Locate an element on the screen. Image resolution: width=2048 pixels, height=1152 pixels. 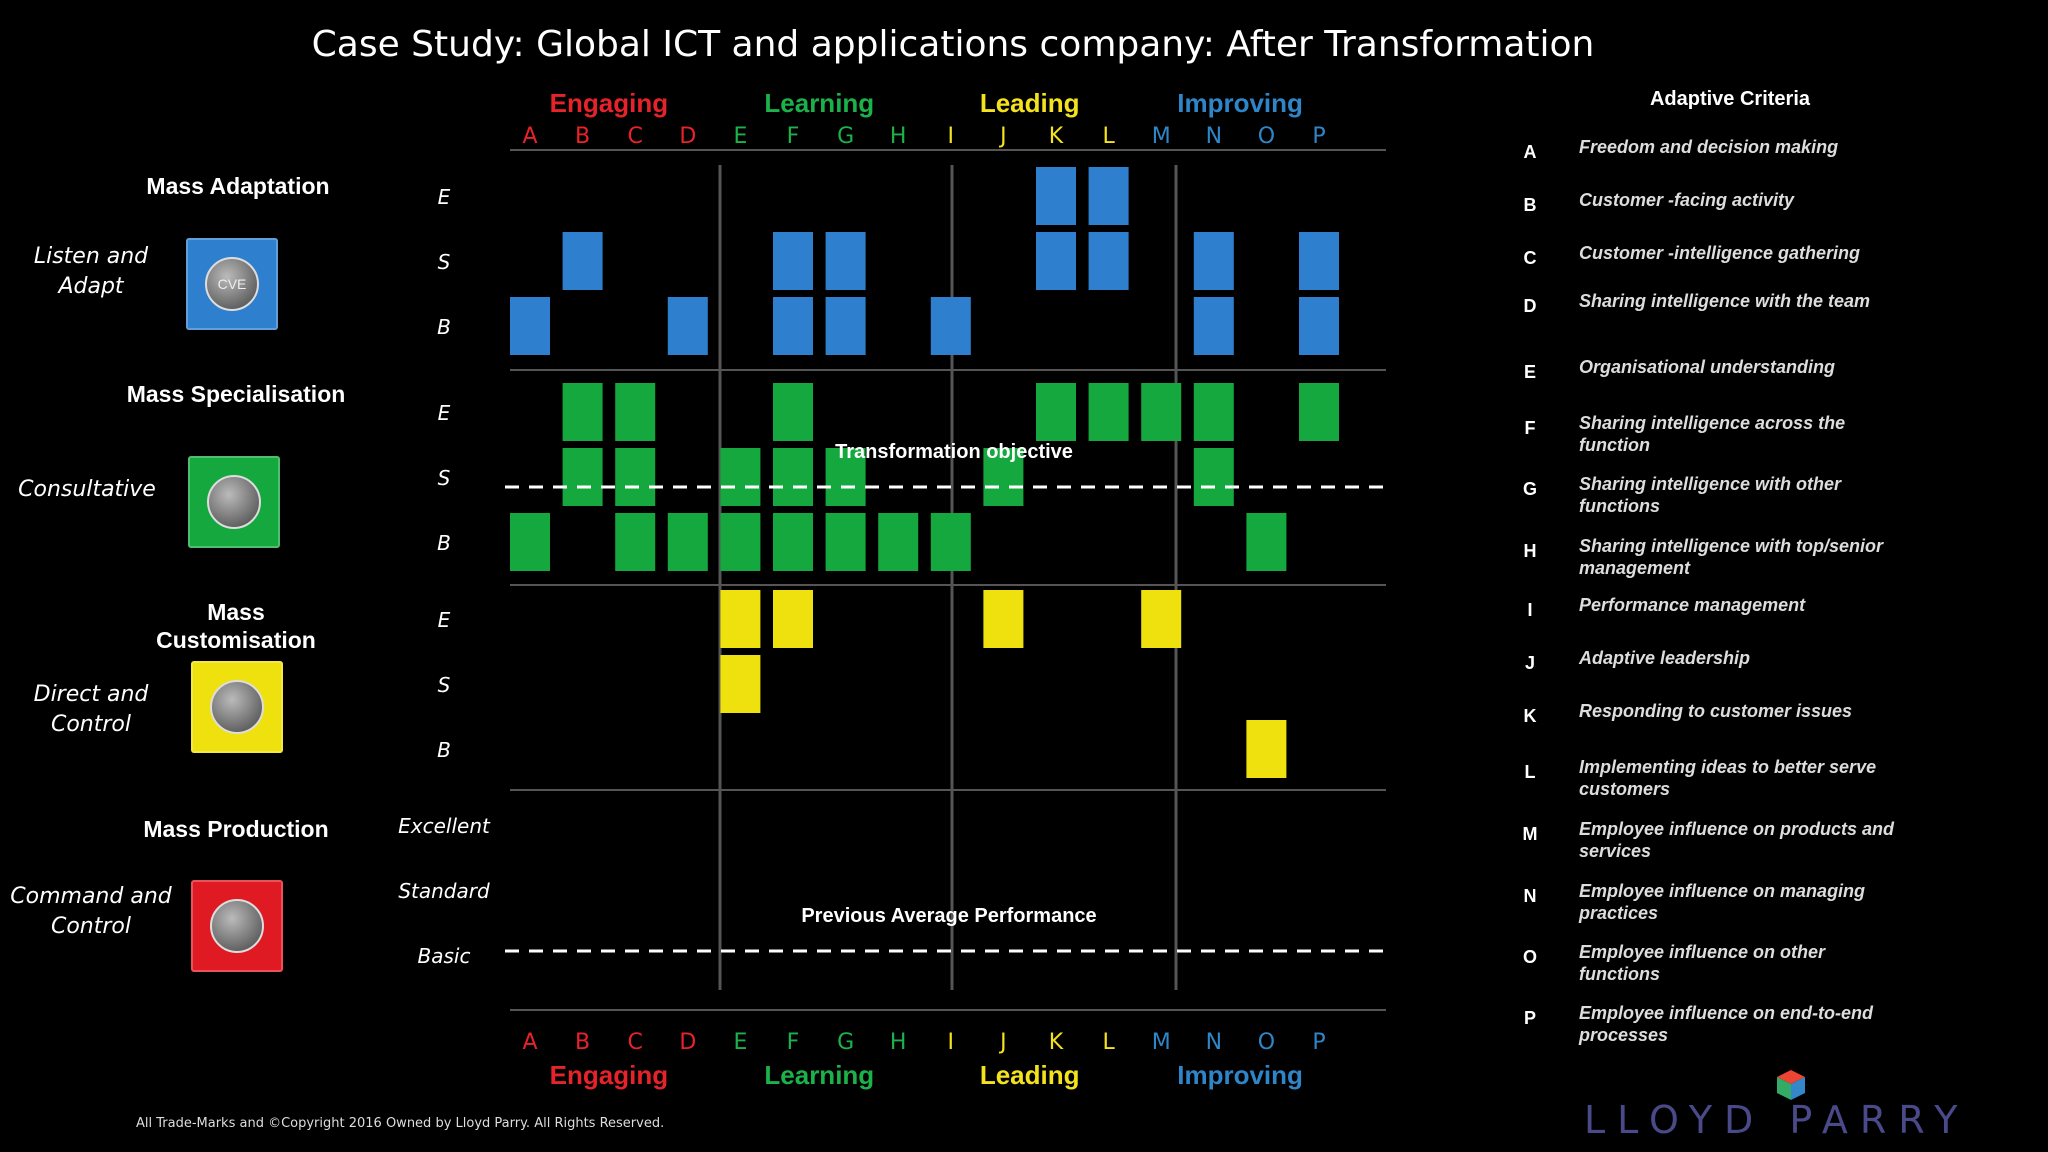
bus-icon is located at coordinates (237, 926).